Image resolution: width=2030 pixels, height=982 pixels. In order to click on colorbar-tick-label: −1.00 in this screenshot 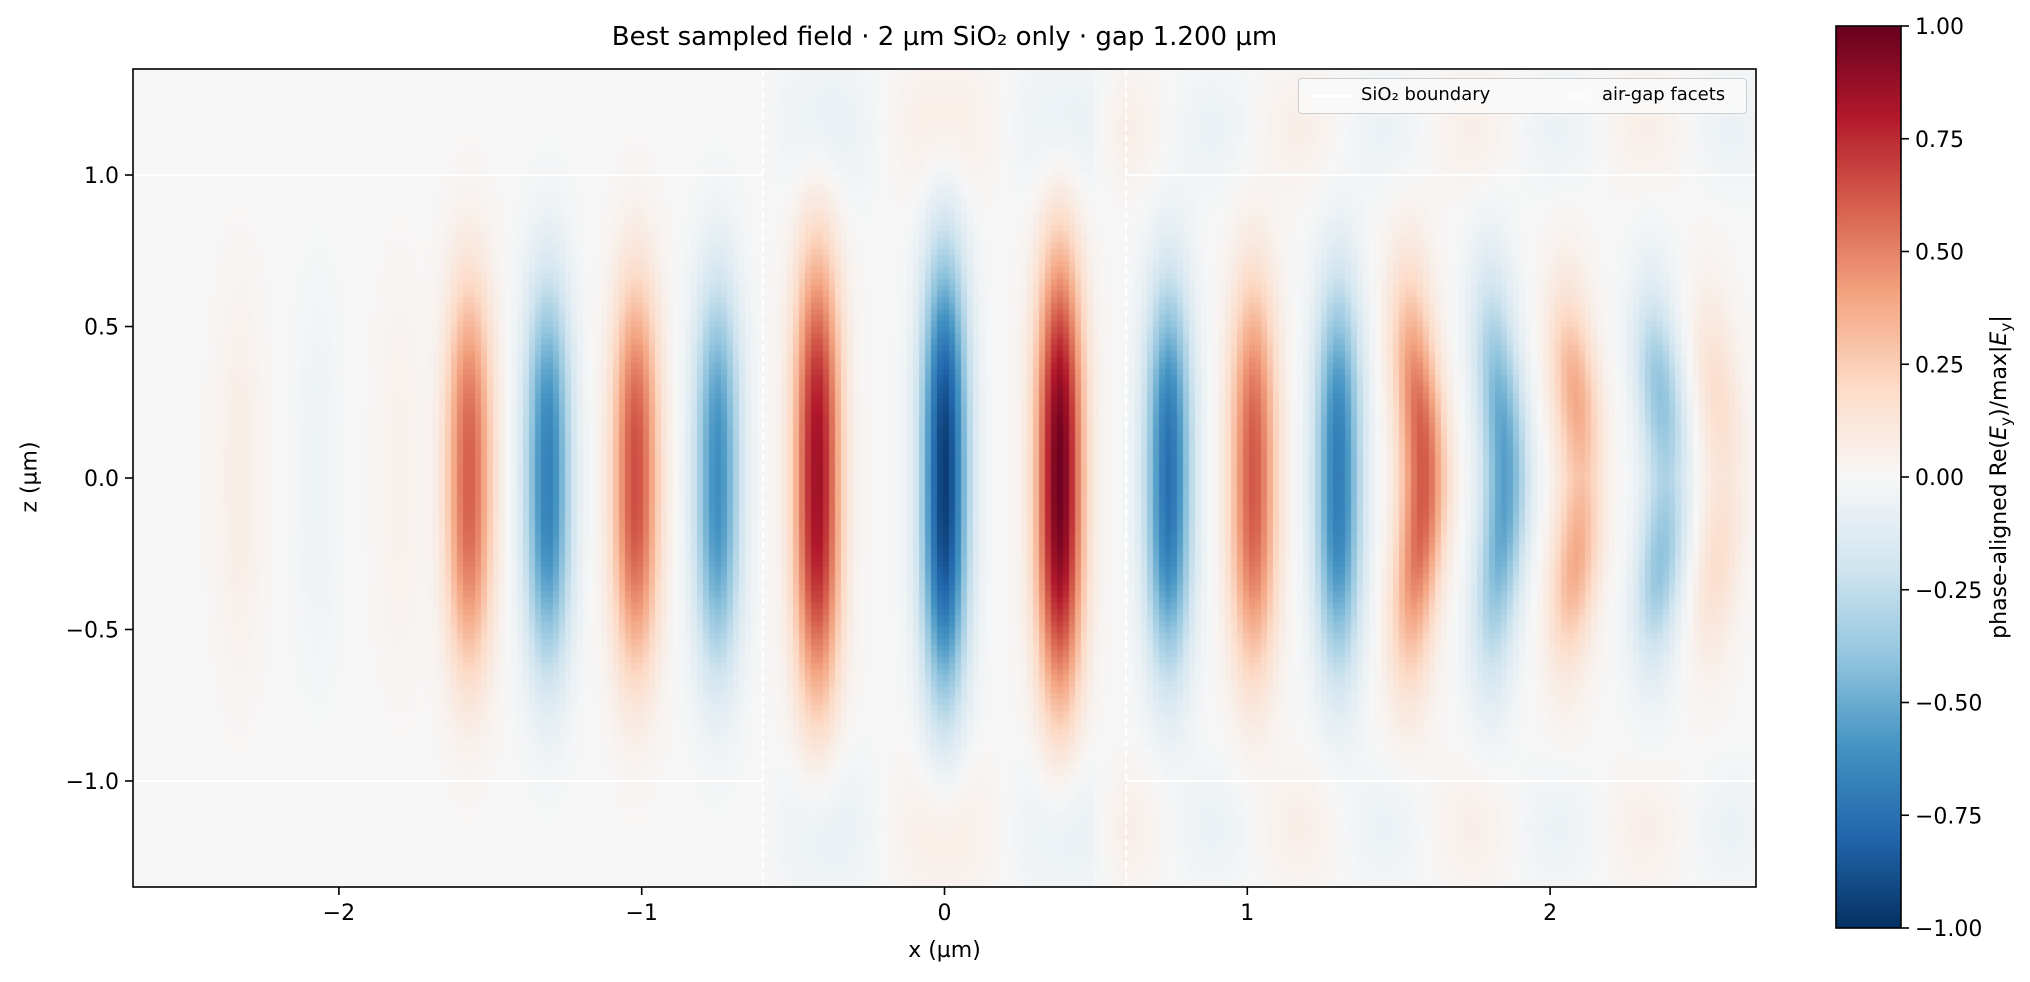, I will do `click(1948, 929)`.